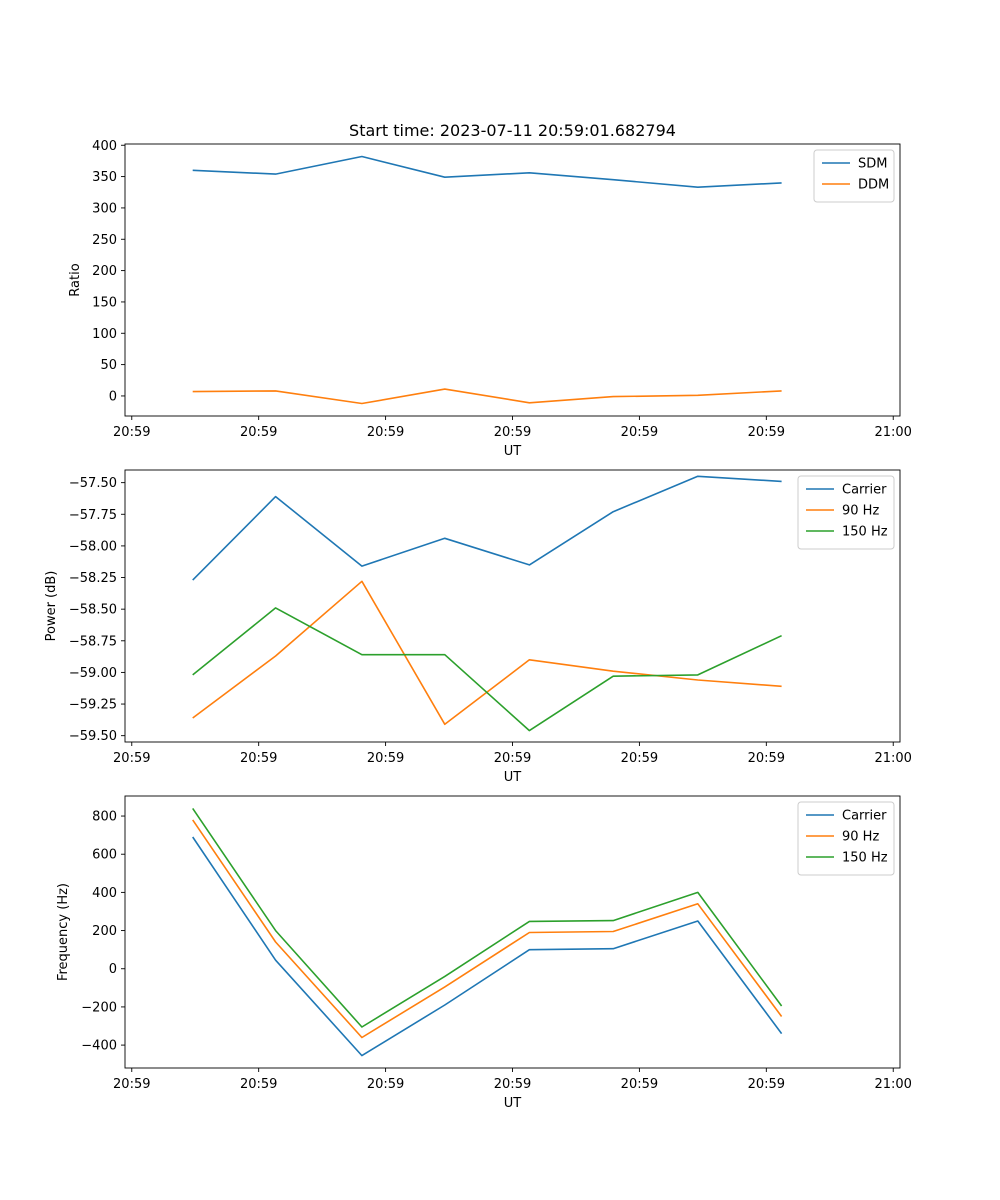 This screenshot has height=1200, width=1000. I want to click on y-tick-label: −57.75, so click(93, 515).